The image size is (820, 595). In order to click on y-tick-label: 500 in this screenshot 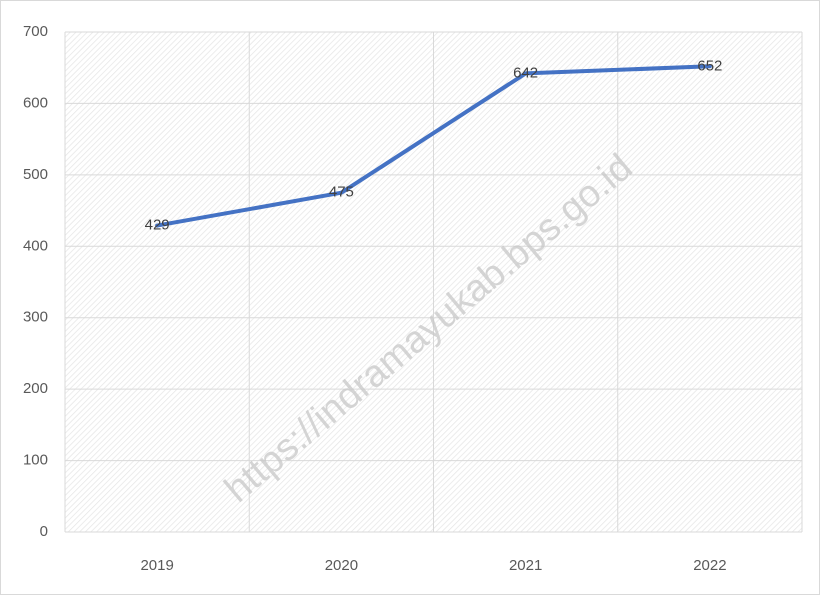, I will do `click(35, 174)`.